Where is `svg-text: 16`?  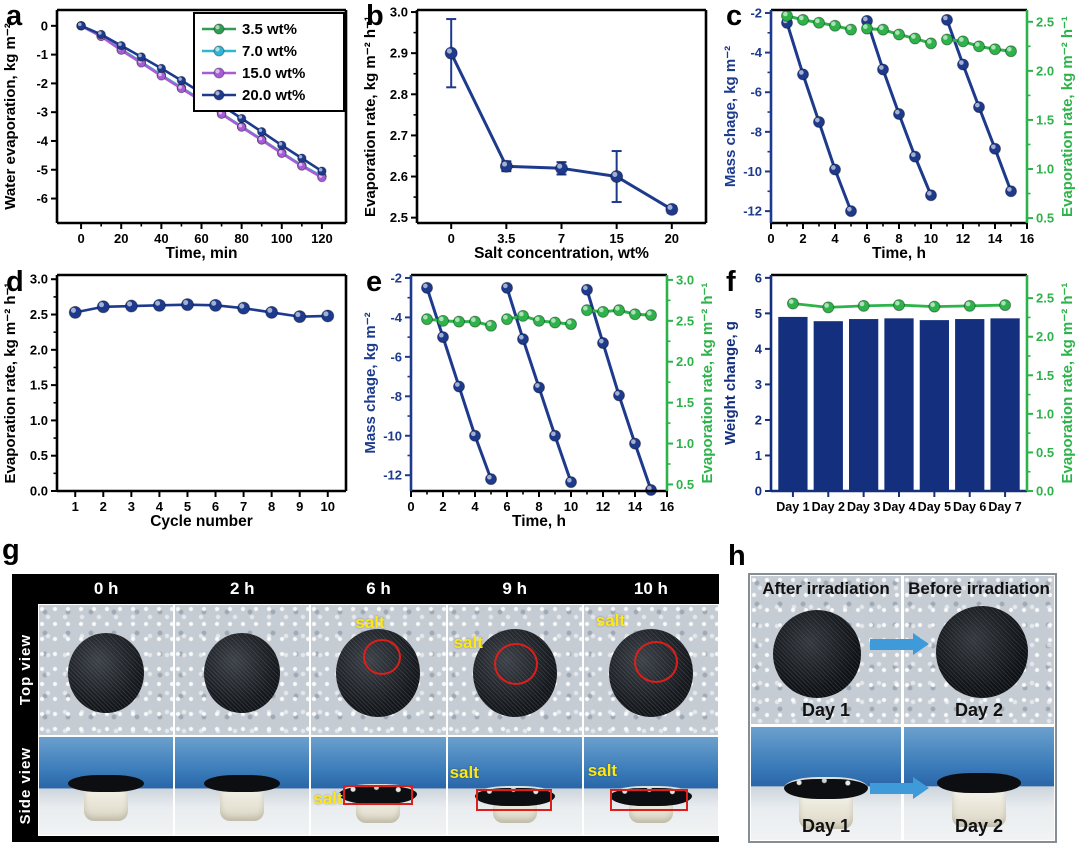
svg-text: 16 is located at coordinates (1027, 238).